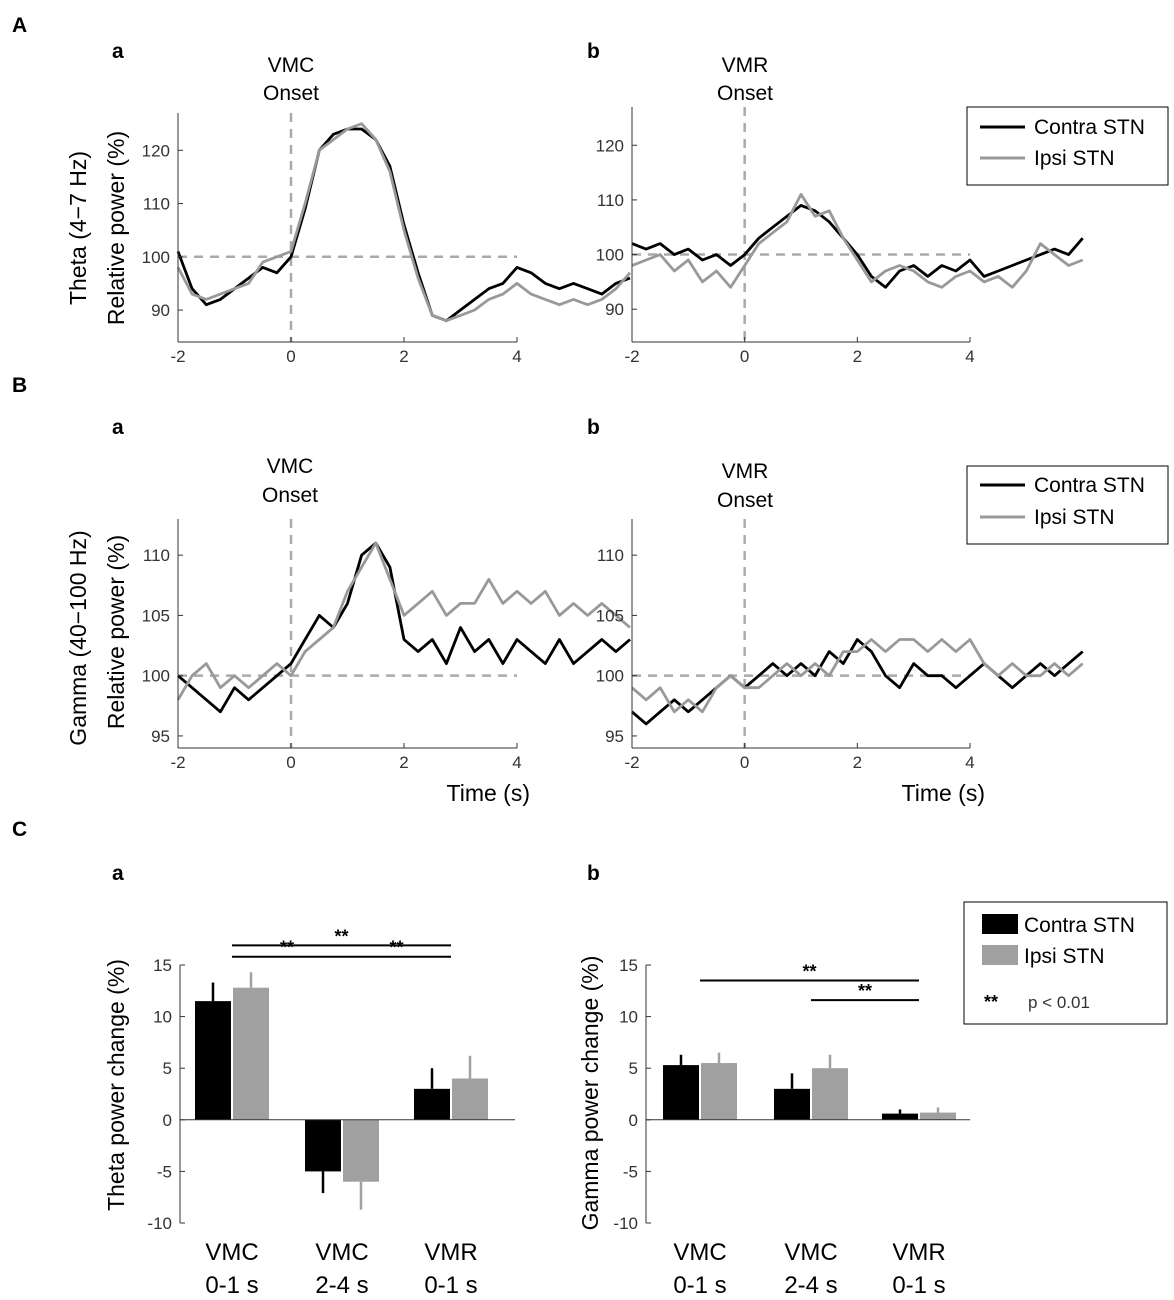 The width and height of the screenshot is (1174, 1300). Describe the element at coordinates (1079, 925) in the screenshot. I see `legend-C-contra-label: Contra STN` at that location.